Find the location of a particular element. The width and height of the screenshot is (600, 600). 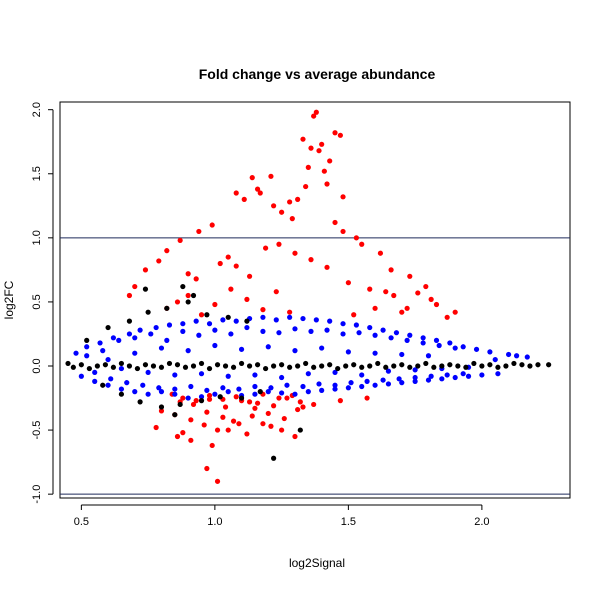

x-tick-label: 0.5 is located at coordinates (81, 522).